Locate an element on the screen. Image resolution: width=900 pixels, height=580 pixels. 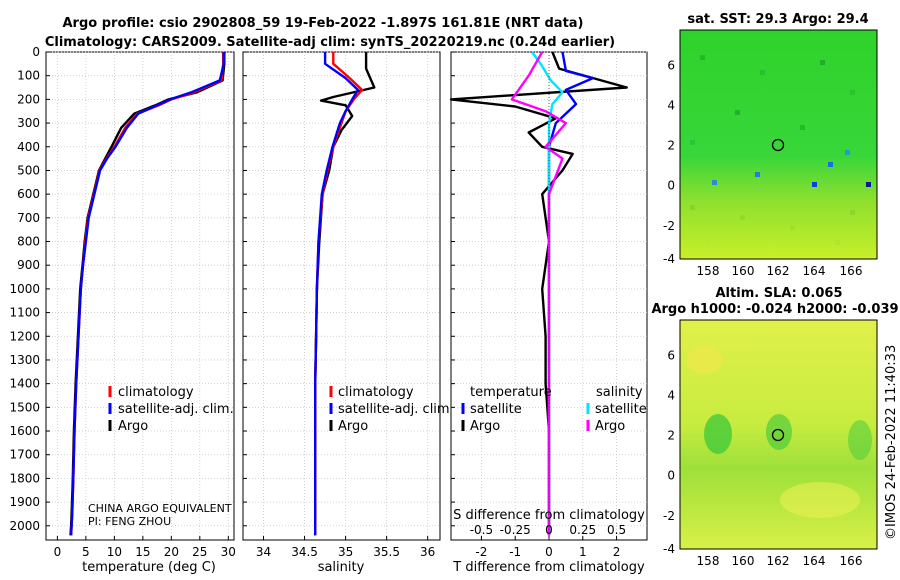
sst-heatmap is located at coordinates (778, 144).